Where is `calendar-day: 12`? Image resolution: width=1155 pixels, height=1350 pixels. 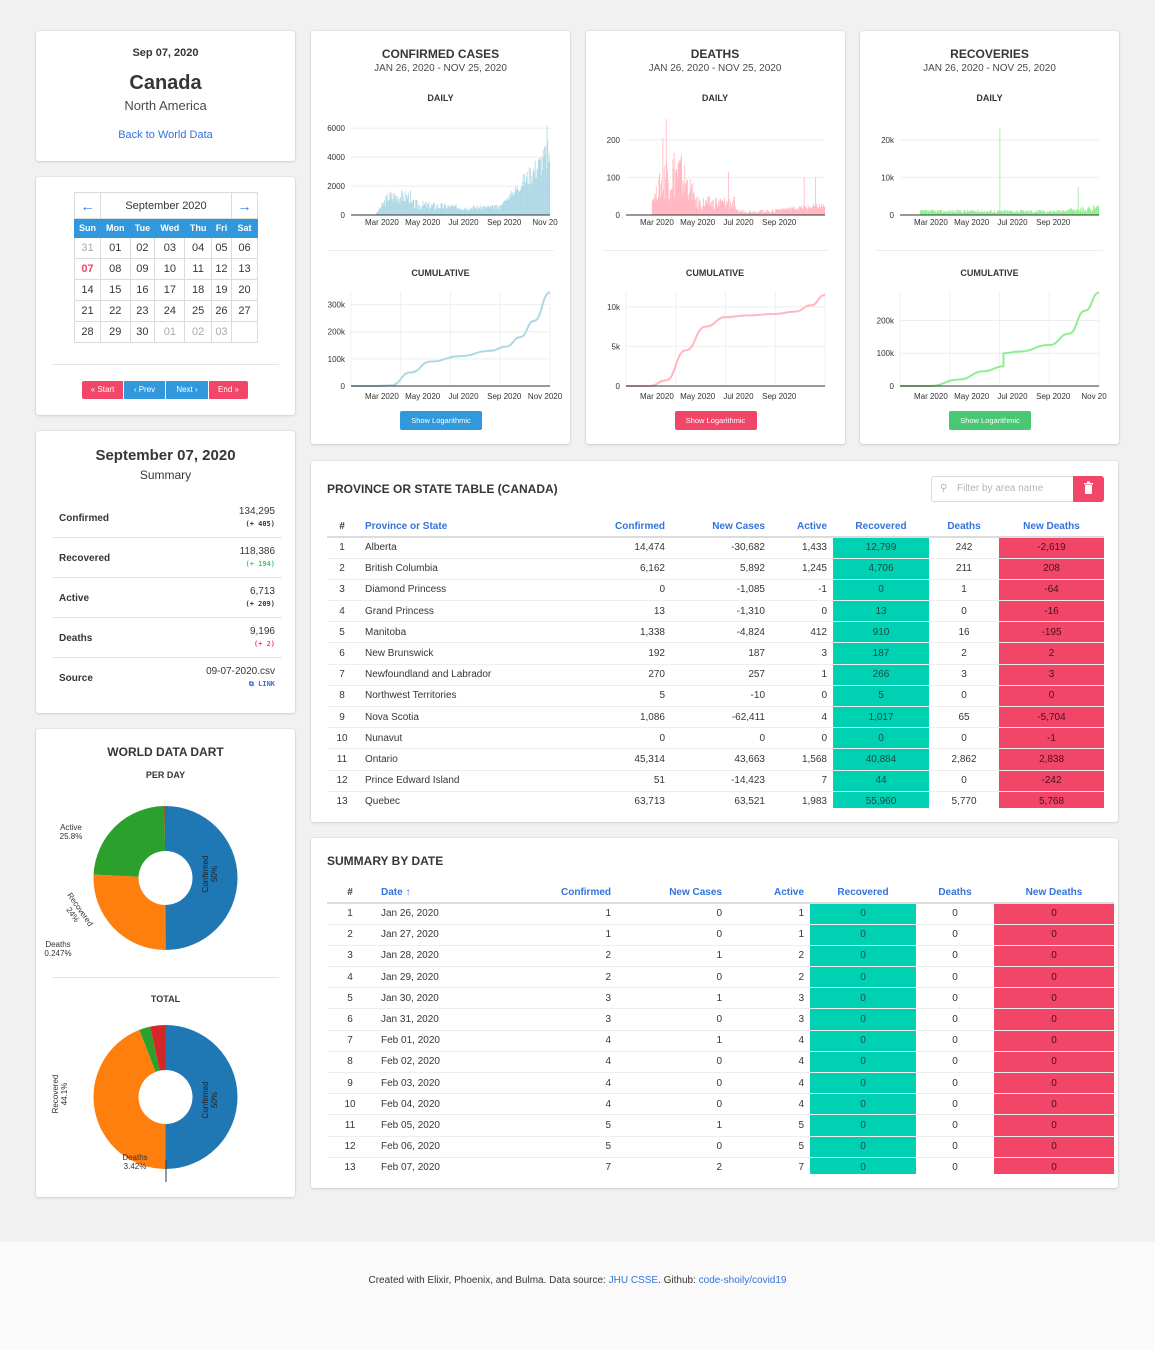 calendar-day: 12 is located at coordinates (221, 269).